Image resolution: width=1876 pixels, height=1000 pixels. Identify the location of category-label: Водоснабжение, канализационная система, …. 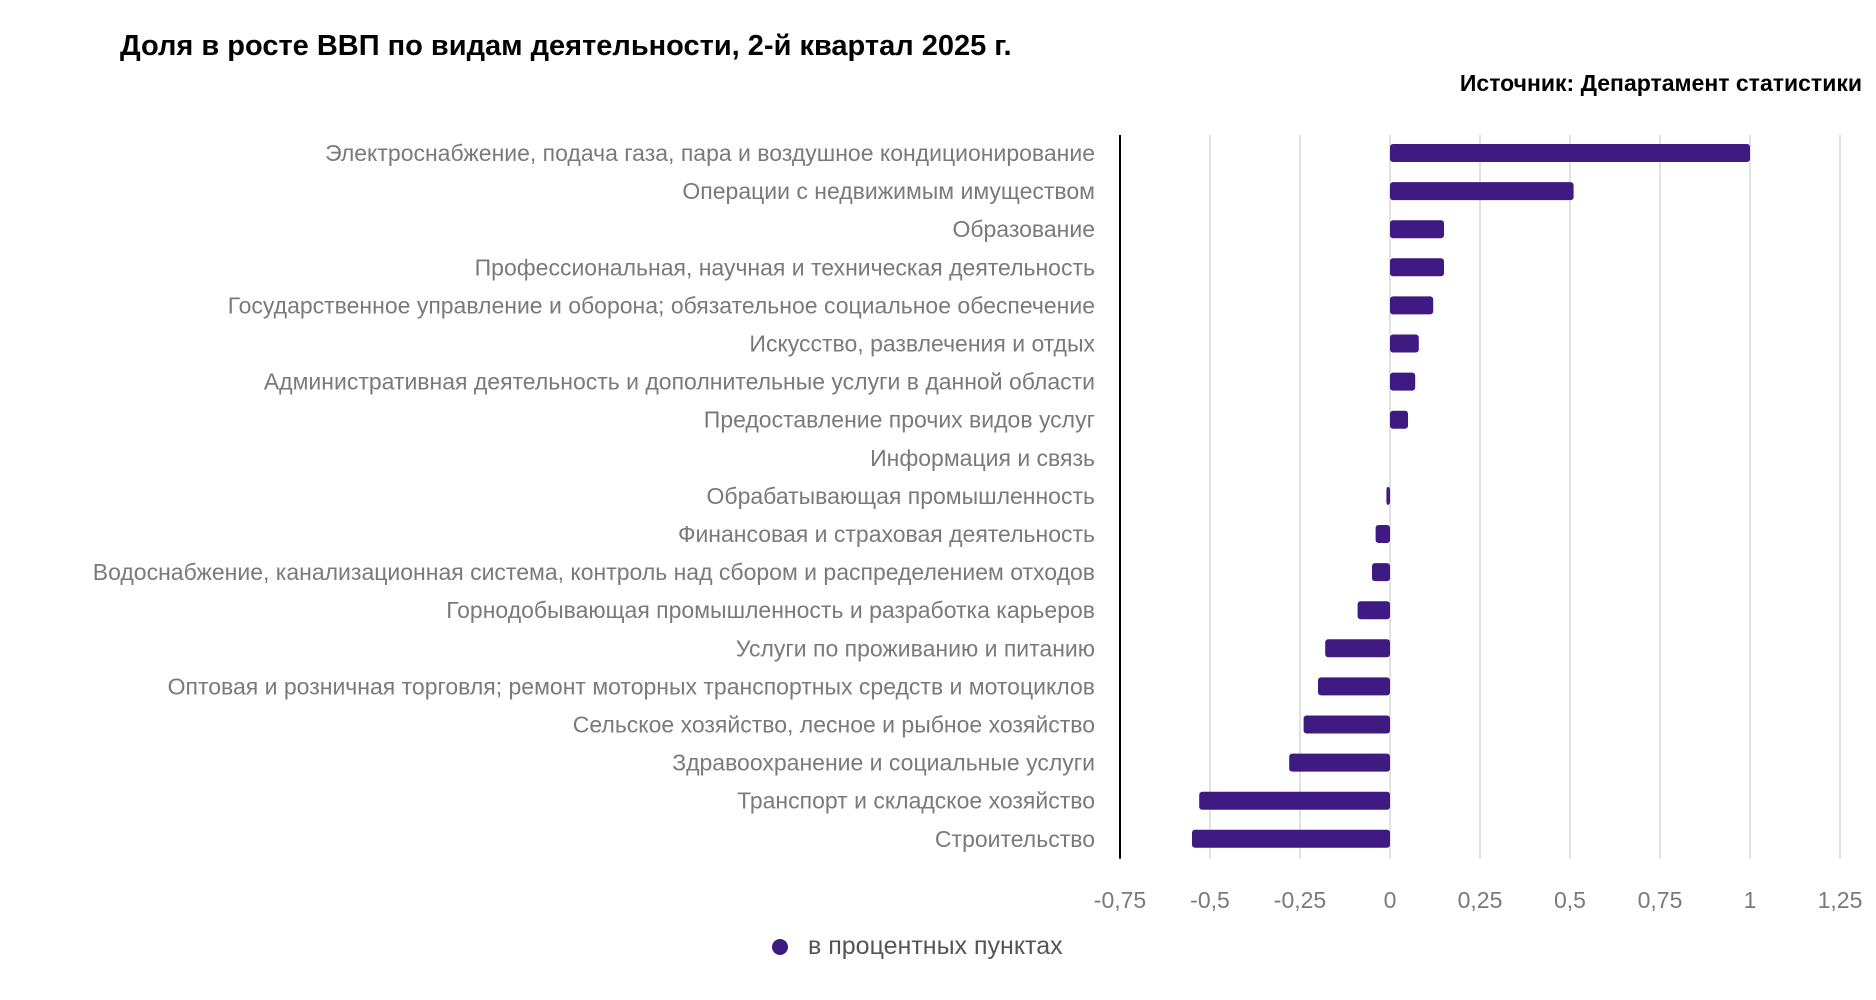
(594, 572).